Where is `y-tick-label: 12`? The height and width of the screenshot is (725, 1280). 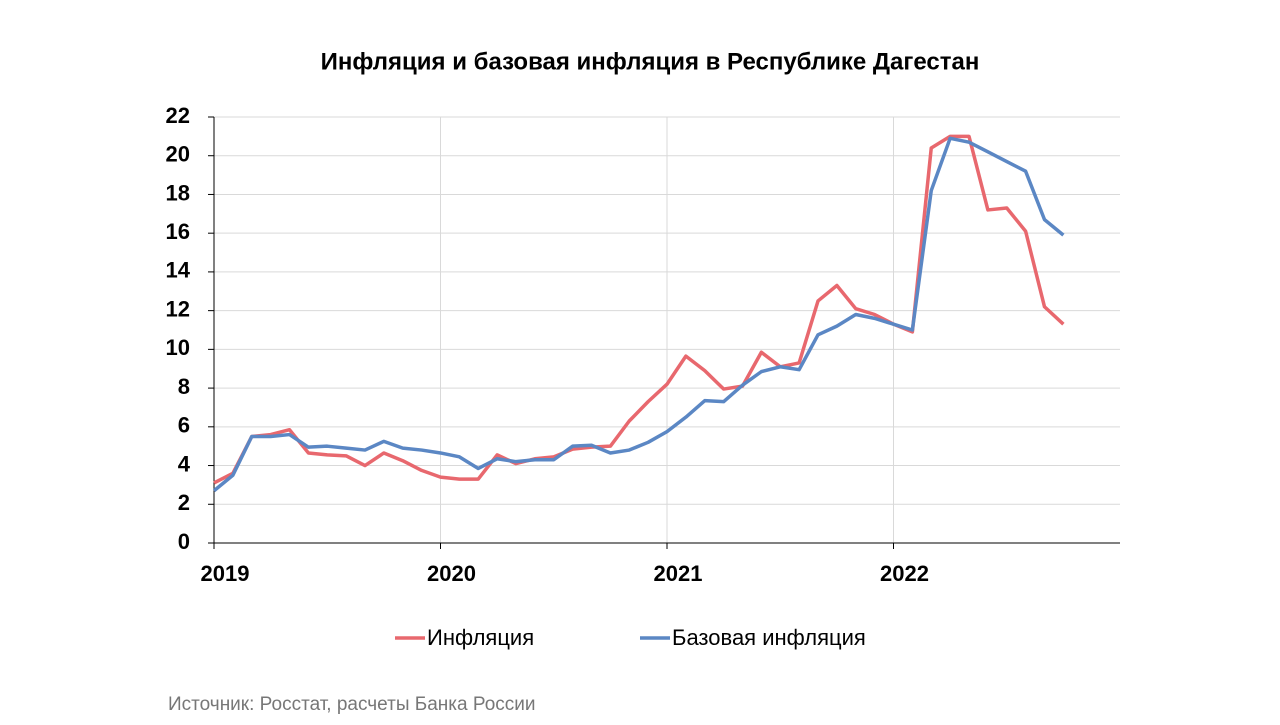 y-tick-label: 12 is located at coordinates (178, 308).